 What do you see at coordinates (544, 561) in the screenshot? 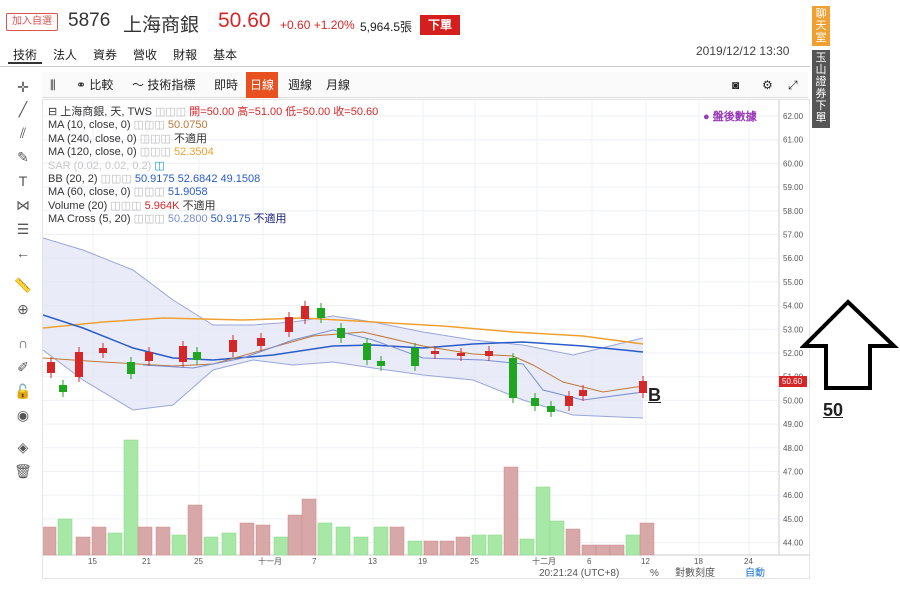
I see `x-tick-label: 十二月` at bounding box center [544, 561].